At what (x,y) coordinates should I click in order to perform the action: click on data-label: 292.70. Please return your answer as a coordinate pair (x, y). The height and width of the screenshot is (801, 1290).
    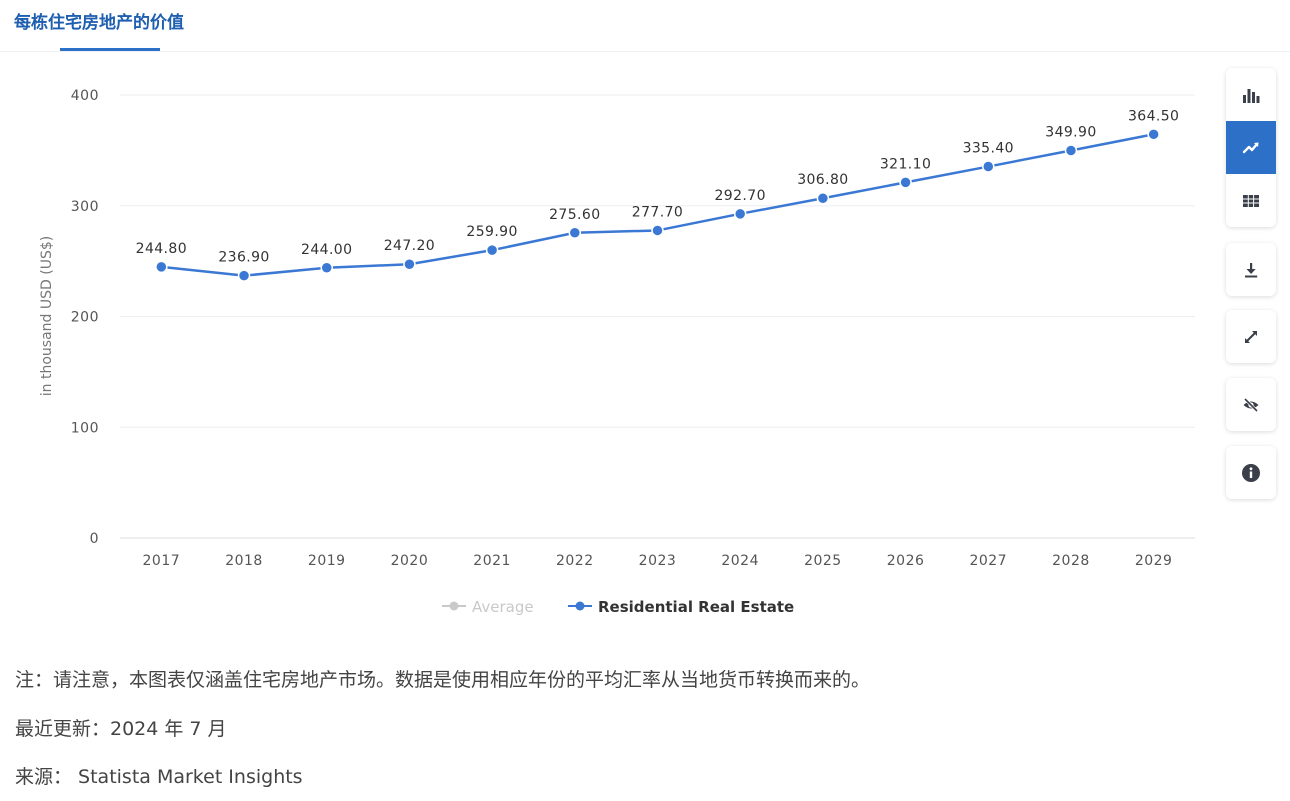
    Looking at the image, I should click on (739, 196).